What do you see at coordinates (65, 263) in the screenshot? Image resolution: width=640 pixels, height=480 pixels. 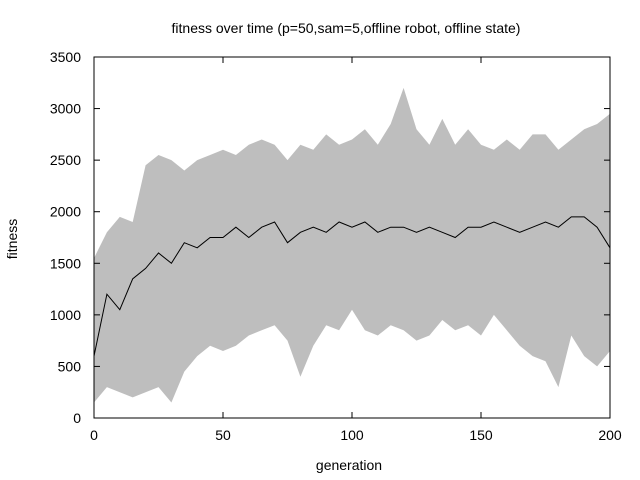 I see `y-tick-label: 1500` at bounding box center [65, 263].